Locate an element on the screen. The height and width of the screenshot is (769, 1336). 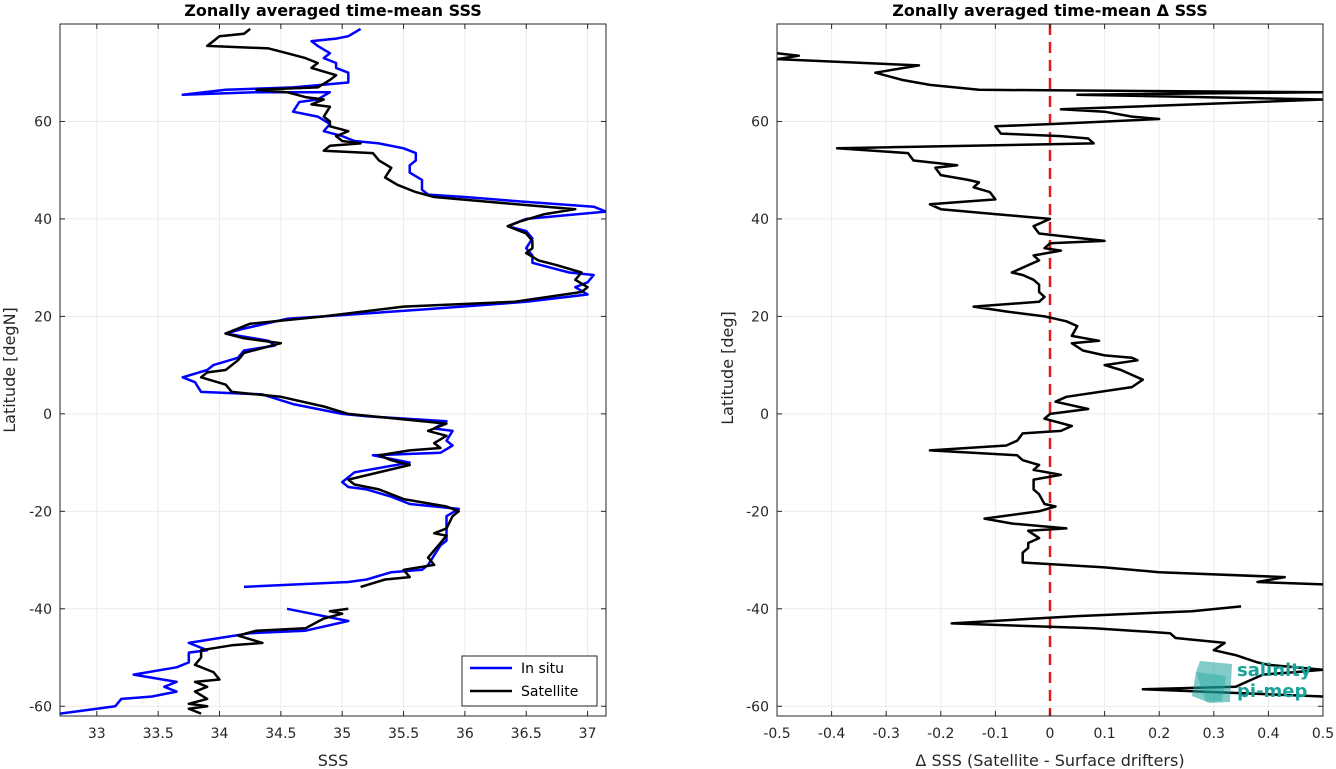
logo-mark is located at coordinates (1212, 682).